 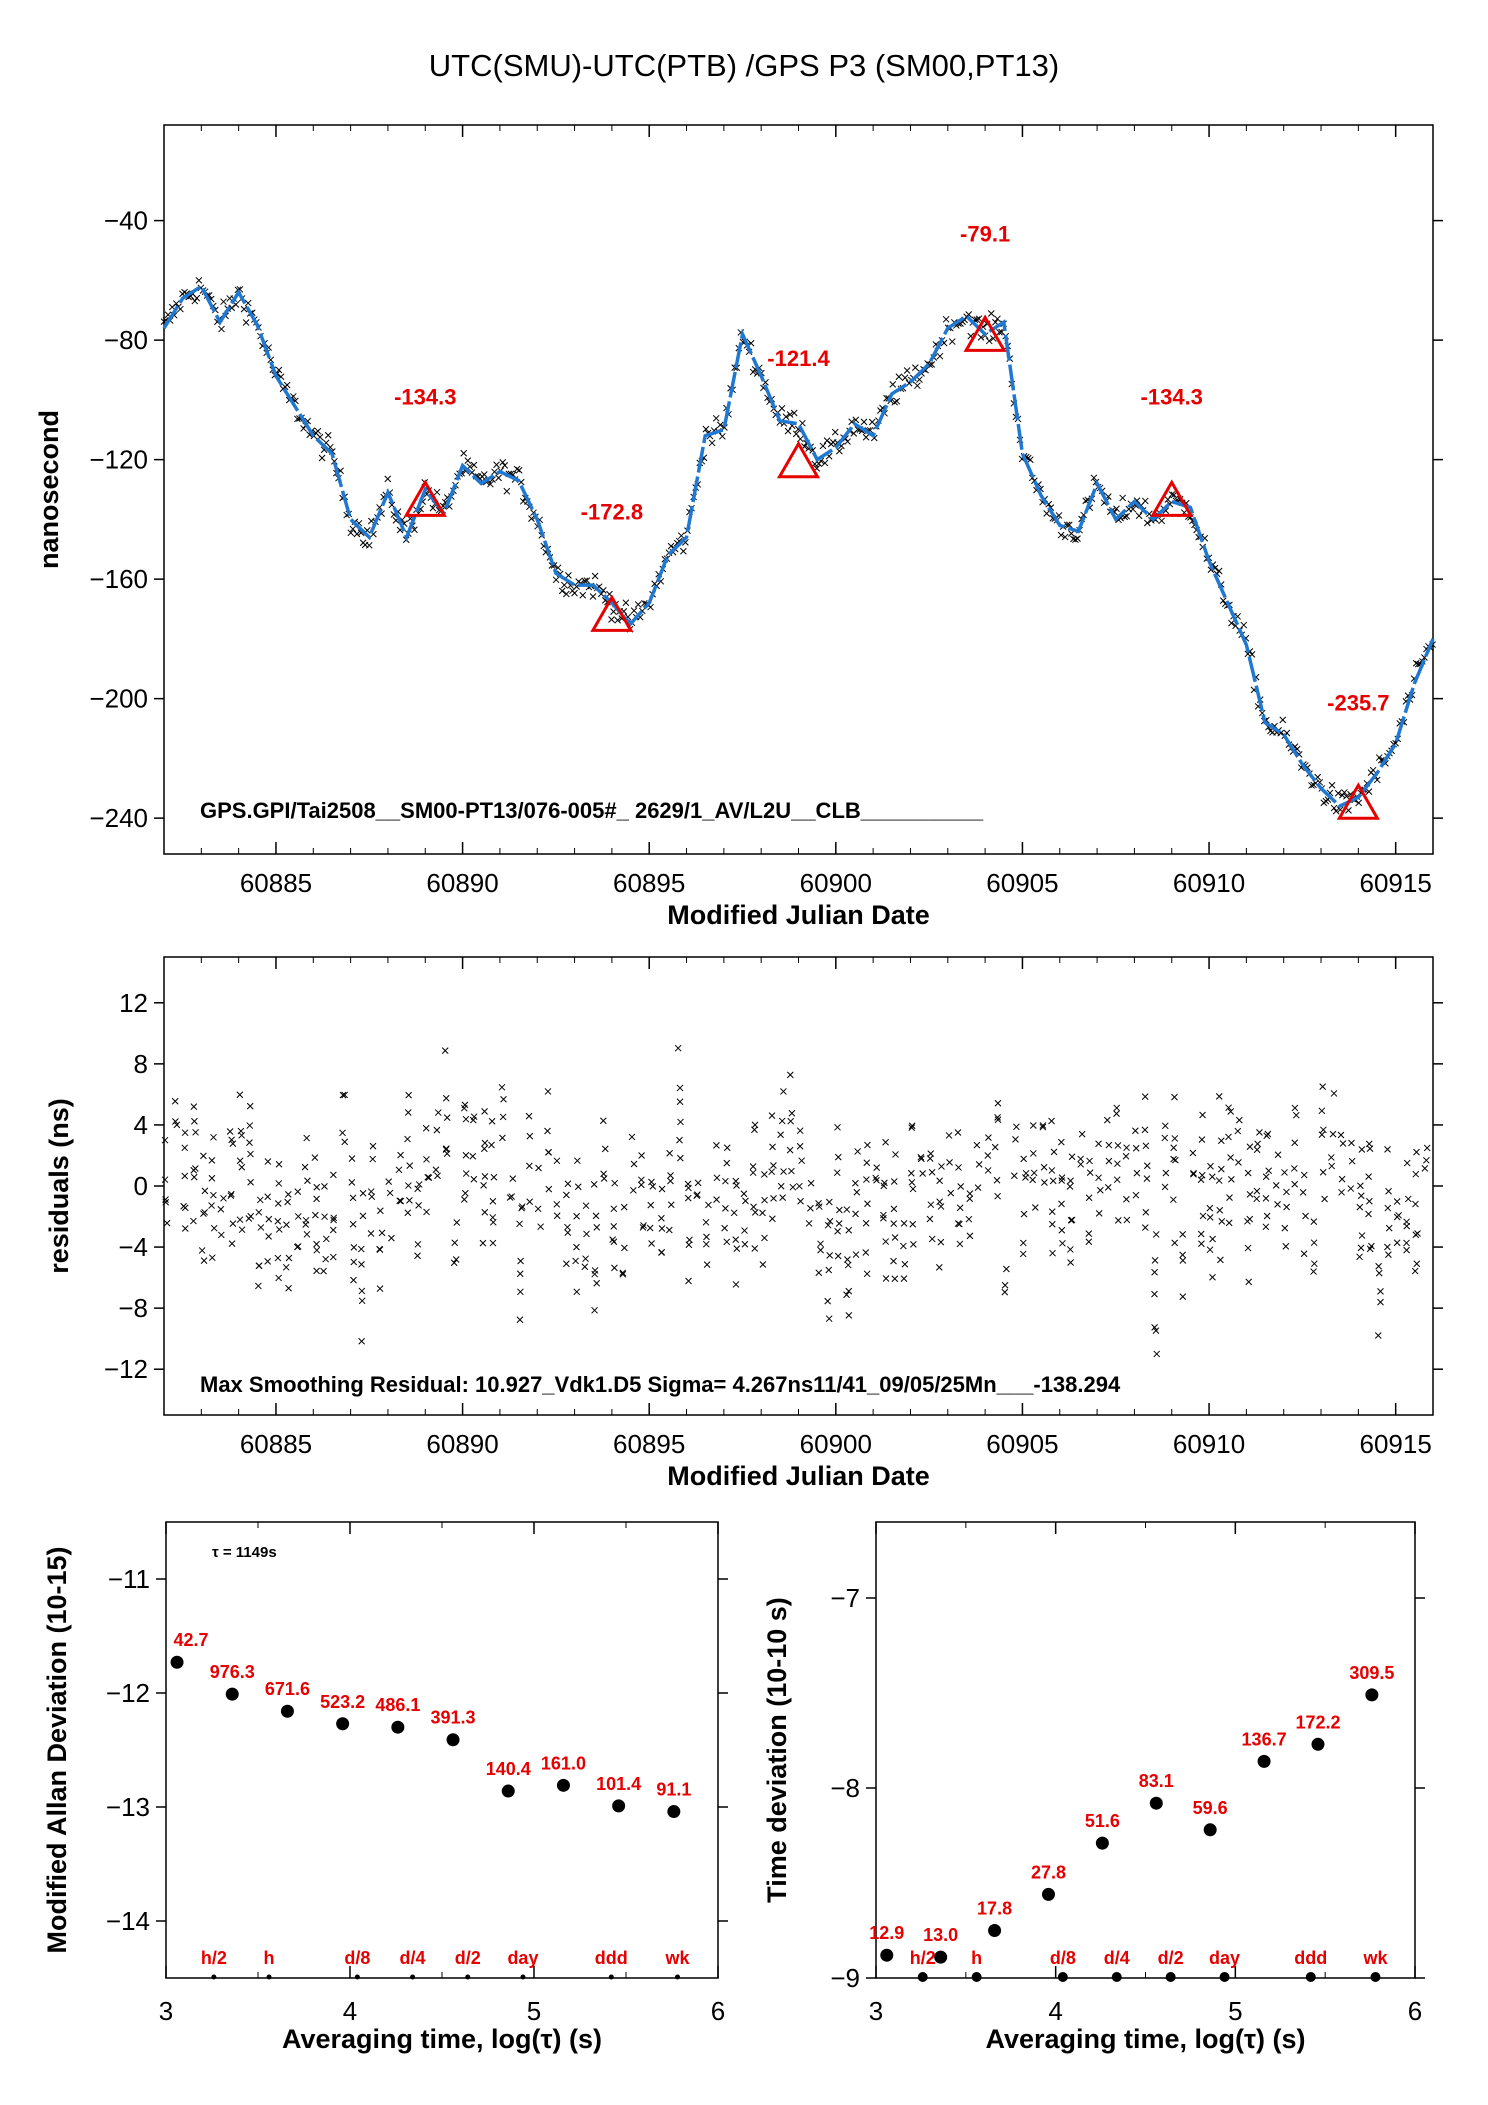 What do you see at coordinates (1396, 1444) in the screenshot?
I see `x-tick-label: 60915` at bounding box center [1396, 1444].